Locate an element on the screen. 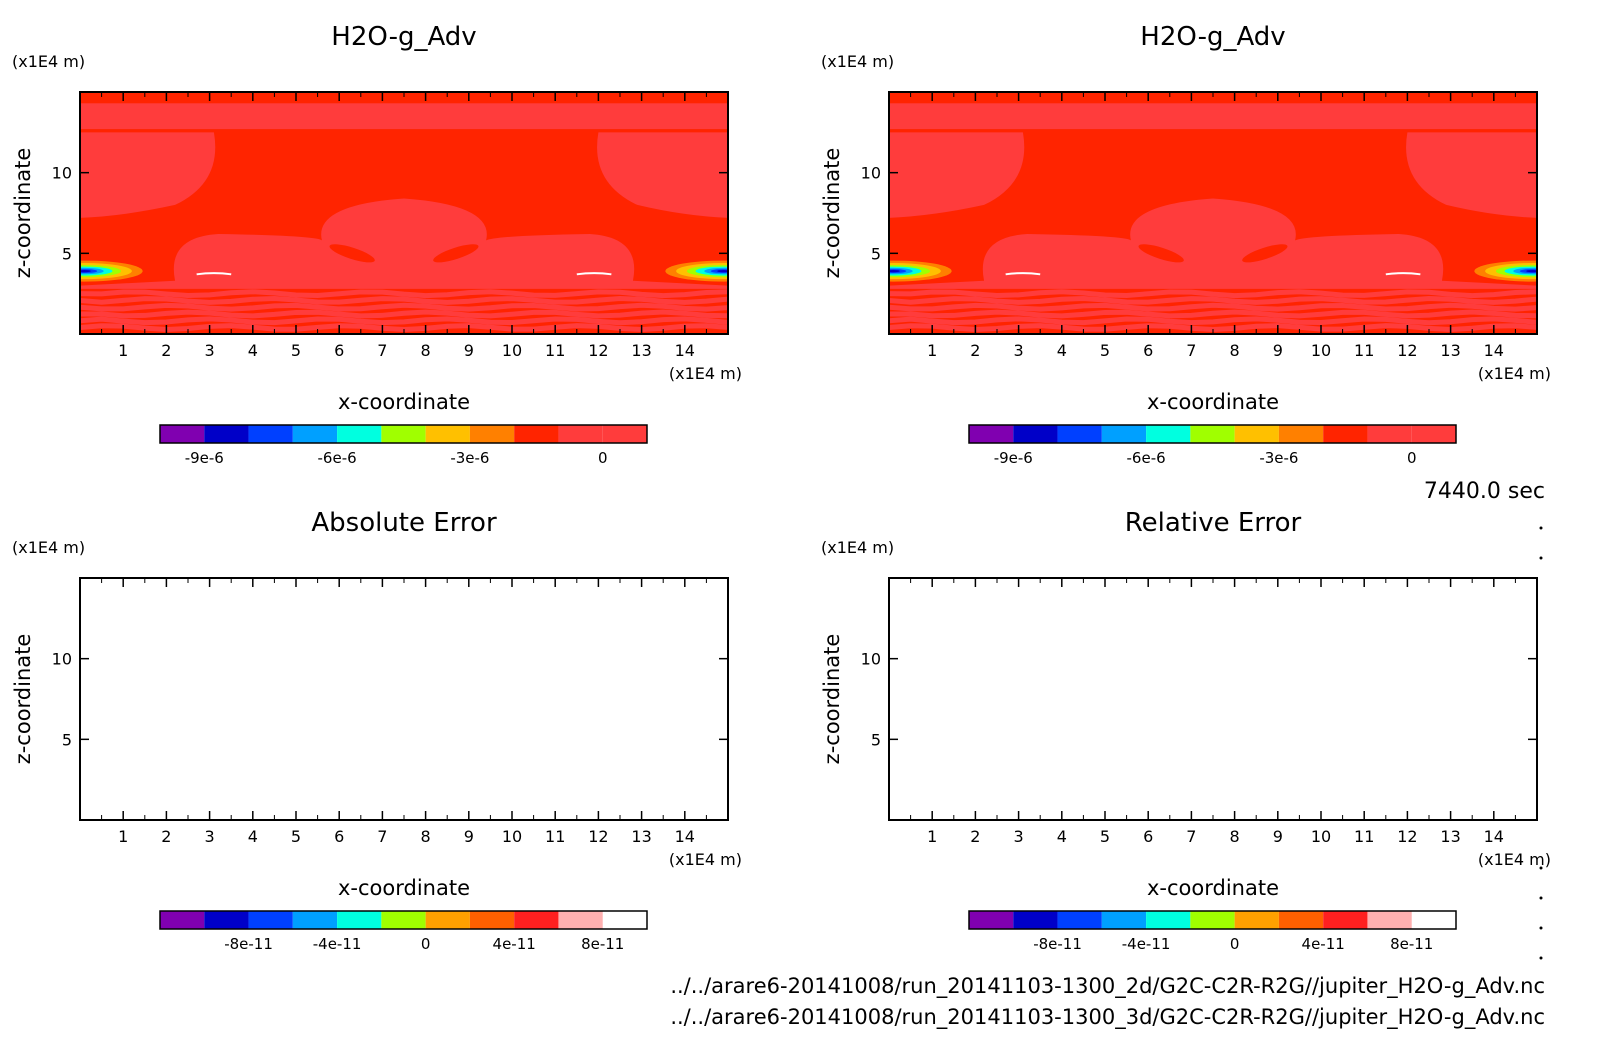  time-label: 7440.0 sec is located at coordinates (1484, 491).